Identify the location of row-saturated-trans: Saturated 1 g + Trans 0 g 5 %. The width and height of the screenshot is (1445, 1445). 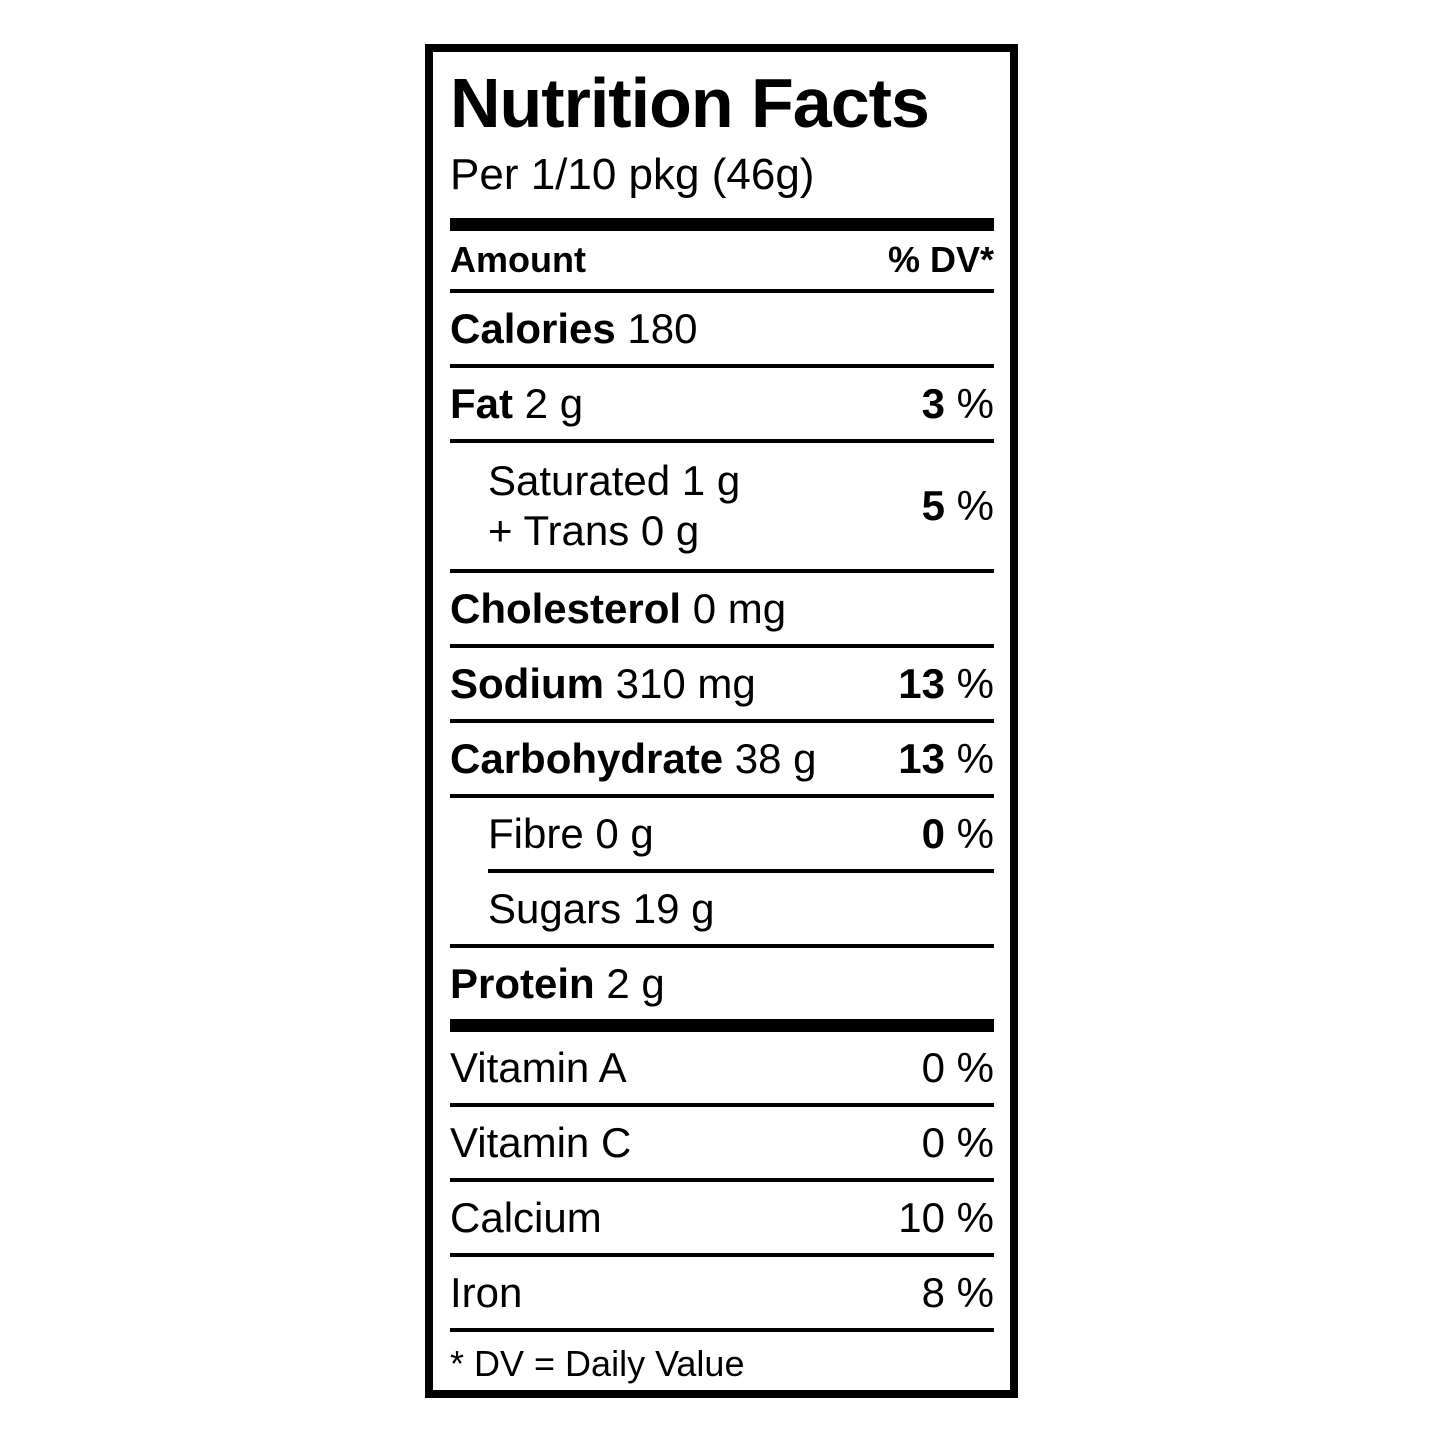
(722, 506).